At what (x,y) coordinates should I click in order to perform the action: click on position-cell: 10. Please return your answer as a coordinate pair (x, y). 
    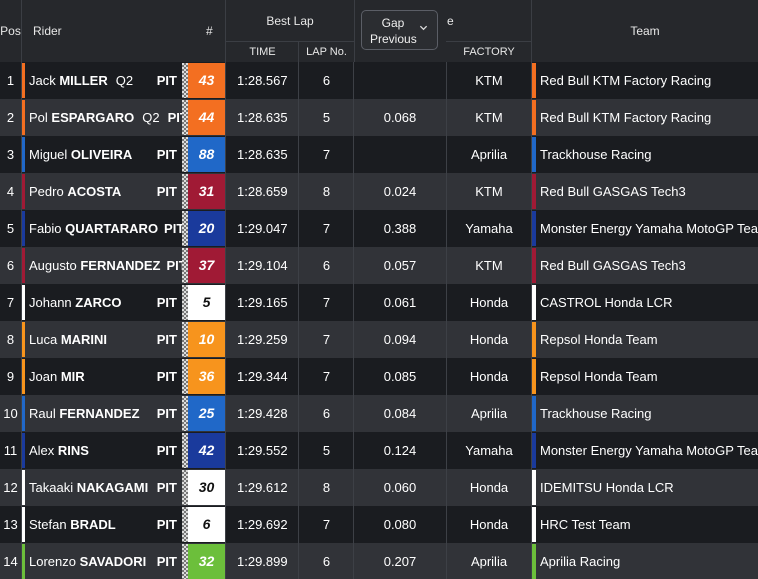
    Looking at the image, I should click on (10, 413).